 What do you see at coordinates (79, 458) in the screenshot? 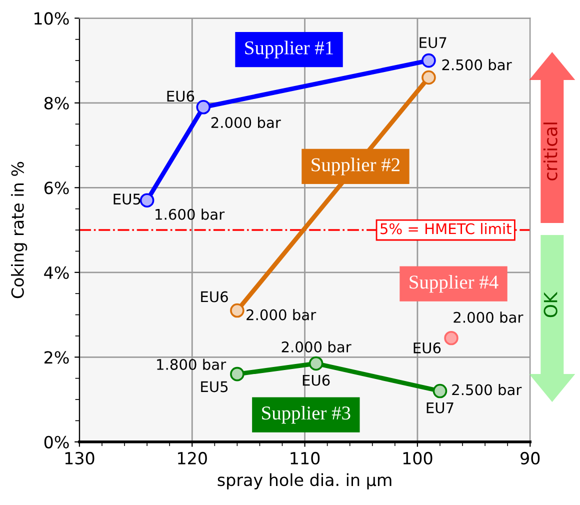
I see `x-tick-label: 130` at bounding box center [79, 458].